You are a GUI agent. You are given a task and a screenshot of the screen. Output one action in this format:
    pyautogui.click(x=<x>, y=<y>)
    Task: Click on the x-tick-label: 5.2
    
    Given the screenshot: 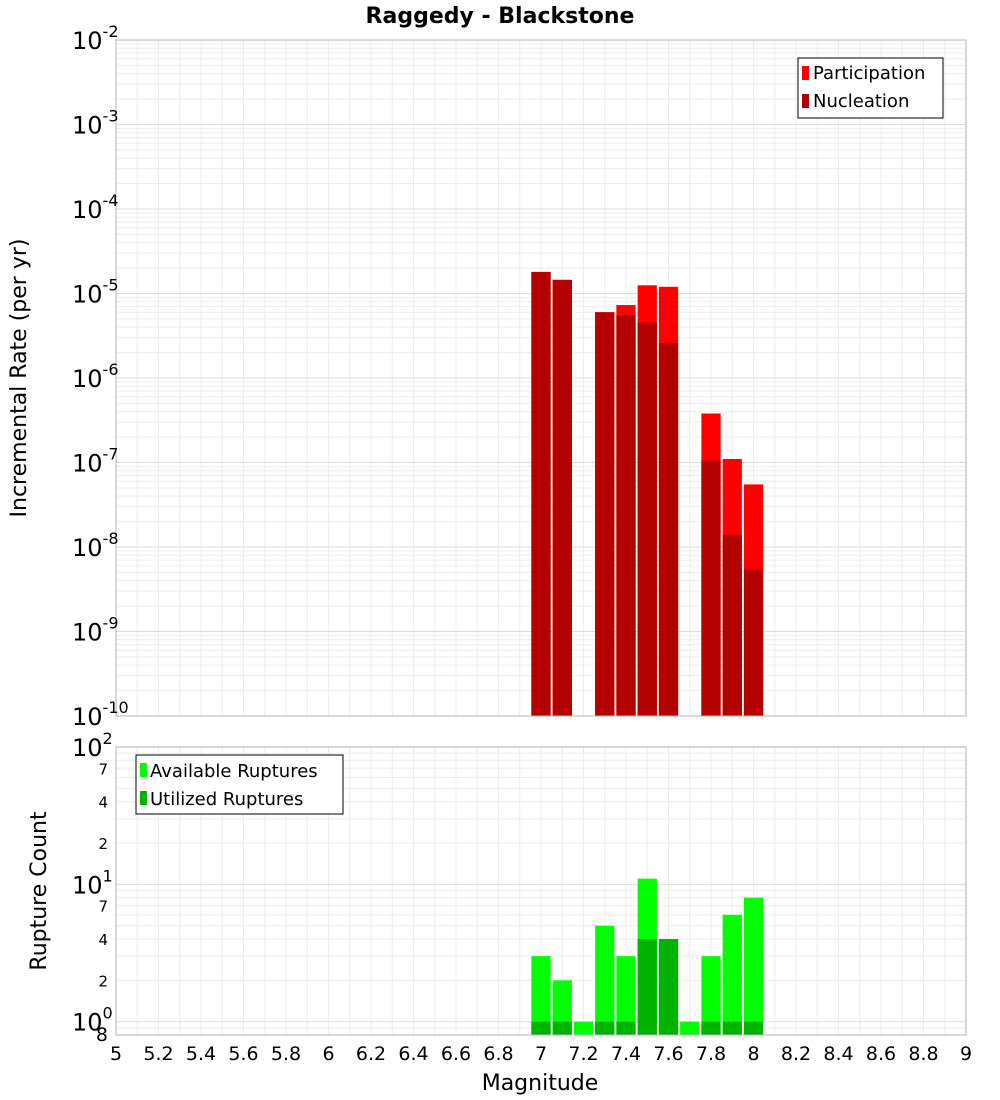 What is the action you would take?
    pyautogui.click(x=158, y=1054)
    